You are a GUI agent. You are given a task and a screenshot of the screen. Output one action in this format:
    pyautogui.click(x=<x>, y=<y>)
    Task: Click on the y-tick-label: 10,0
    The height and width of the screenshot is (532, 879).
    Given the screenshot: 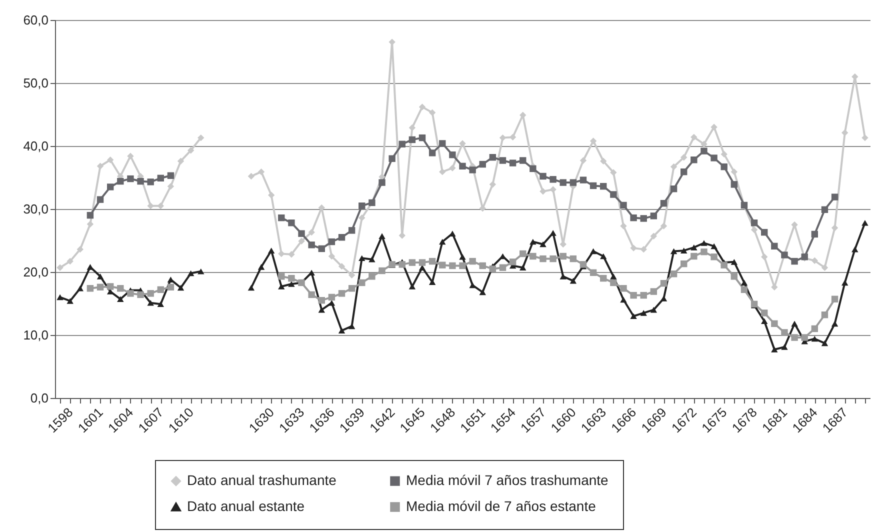 What is the action you would take?
    pyautogui.click(x=35, y=335)
    